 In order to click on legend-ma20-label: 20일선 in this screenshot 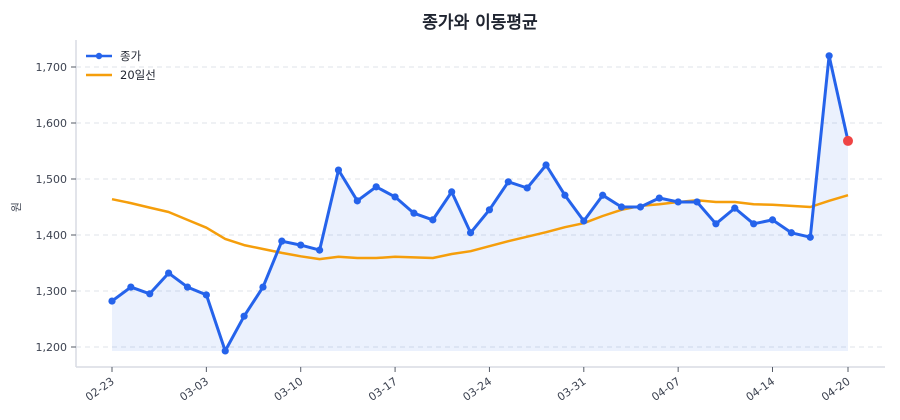, I will do `click(138, 75)`.